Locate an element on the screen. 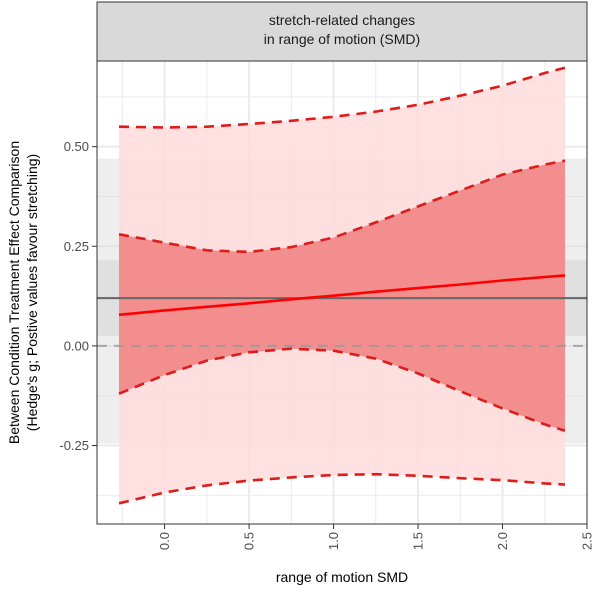 This screenshot has width=597, height=592. x-tick-label: 0.5 is located at coordinates (249, 541).